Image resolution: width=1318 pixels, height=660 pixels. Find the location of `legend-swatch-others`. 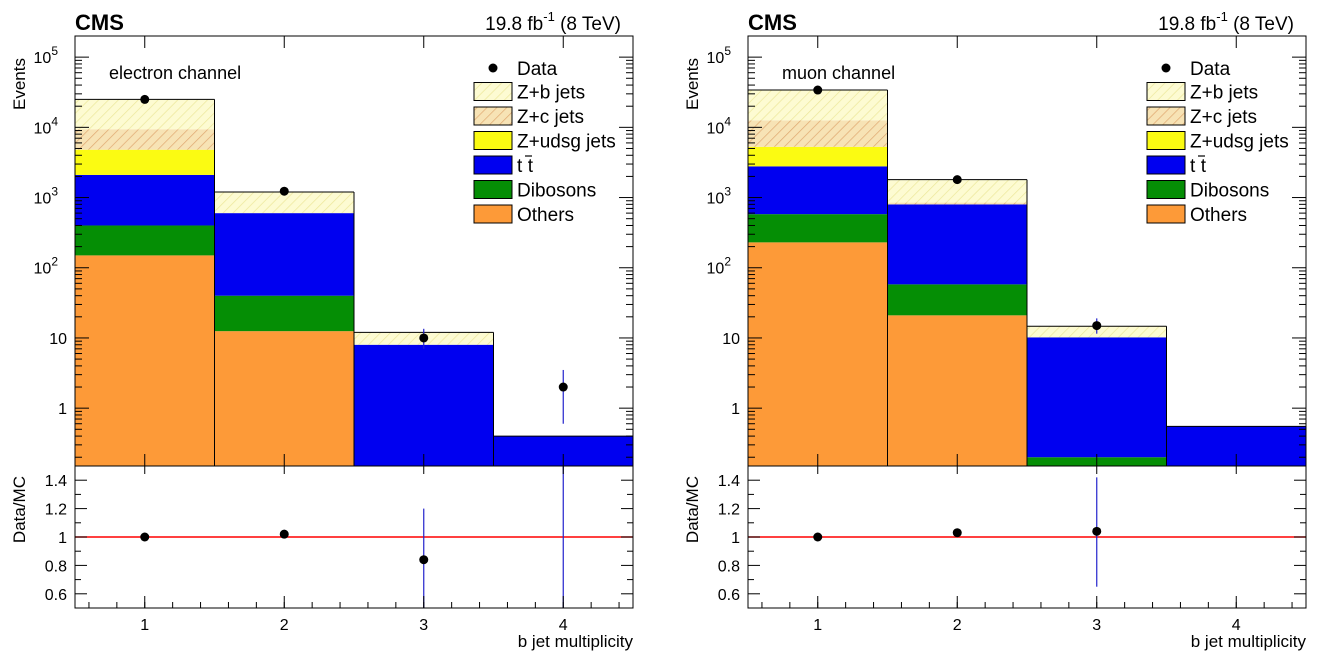

legend-swatch-others is located at coordinates (493, 214).